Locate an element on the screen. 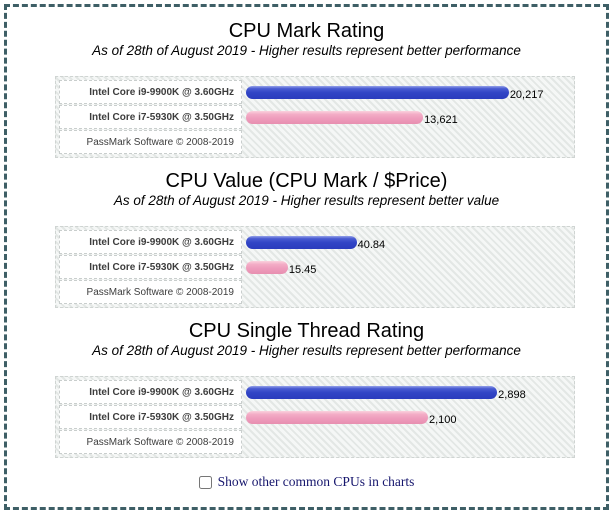 This screenshot has width=613, height=514. bar-value-label: 2,100 is located at coordinates (443, 420).